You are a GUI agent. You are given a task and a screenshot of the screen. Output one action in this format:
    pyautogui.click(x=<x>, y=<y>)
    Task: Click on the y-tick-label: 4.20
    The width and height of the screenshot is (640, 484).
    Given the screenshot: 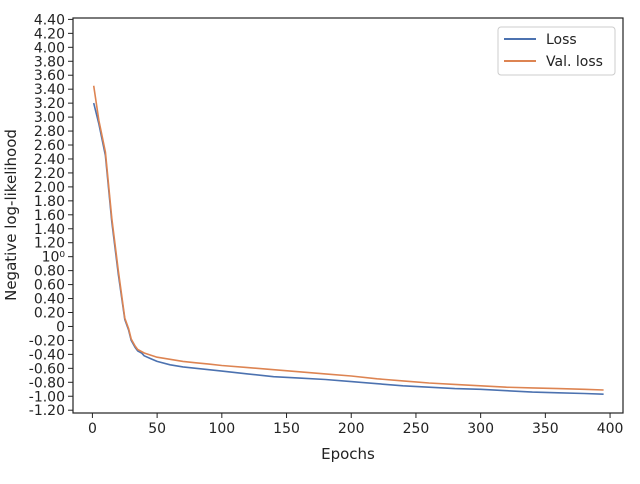 What is the action you would take?
    pyautogui.click(x=49, y=34)
    